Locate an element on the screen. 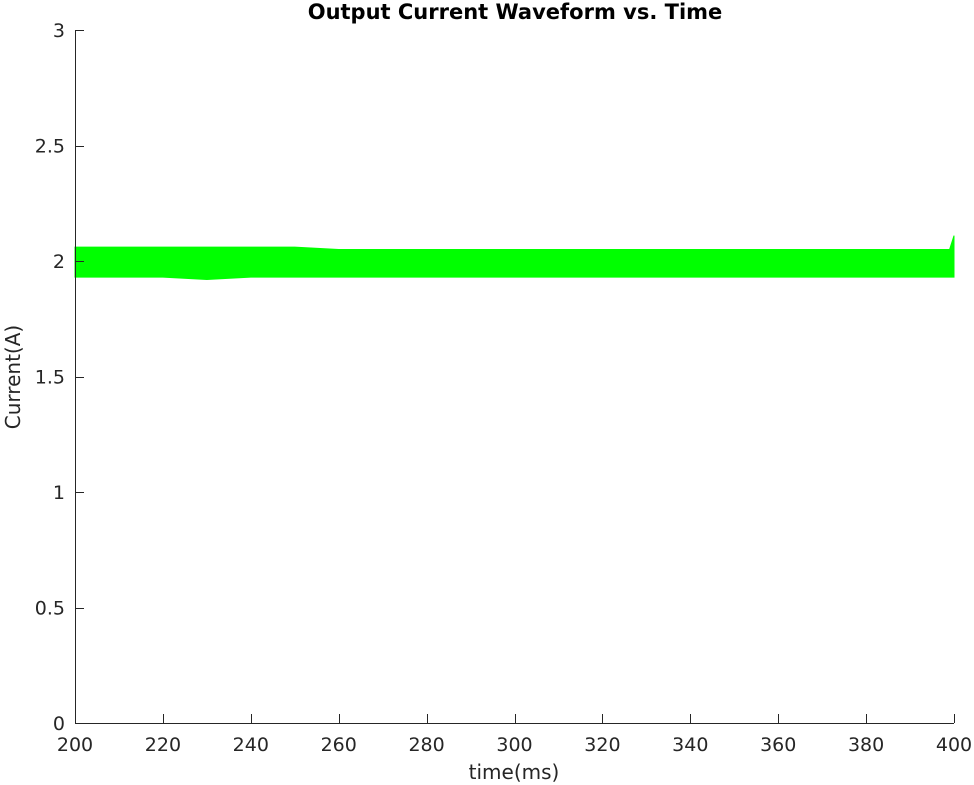 The width and height of the screenshot is (974, 785). y-tick-label: 1.5 is located at coordinates (50, 378).